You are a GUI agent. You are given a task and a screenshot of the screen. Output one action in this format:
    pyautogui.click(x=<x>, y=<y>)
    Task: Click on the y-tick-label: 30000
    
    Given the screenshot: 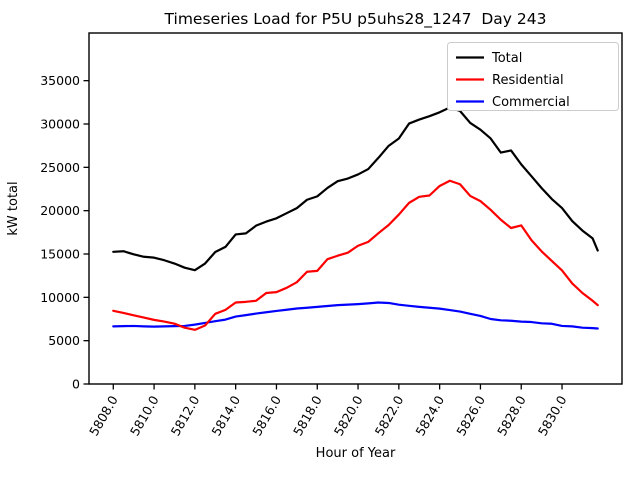 What is the action you would take?
    pyautogui.click(x=60, y=124)
    